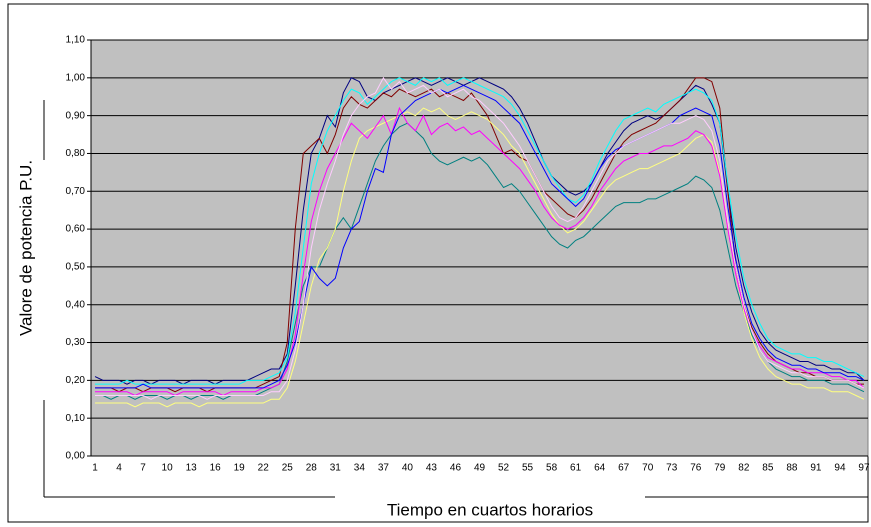 The image size is (871, 527). I want to click on x-tick-label: 61, so click(576, 468).